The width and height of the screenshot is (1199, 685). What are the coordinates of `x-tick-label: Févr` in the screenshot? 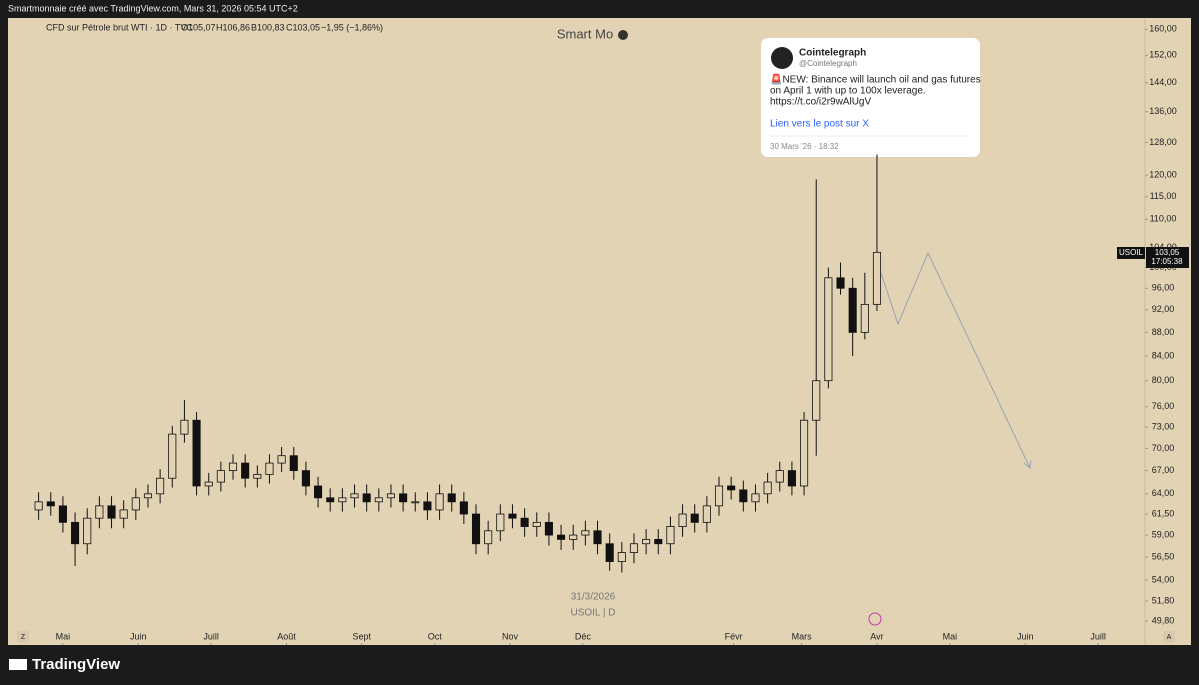 It's located at (734, 636).